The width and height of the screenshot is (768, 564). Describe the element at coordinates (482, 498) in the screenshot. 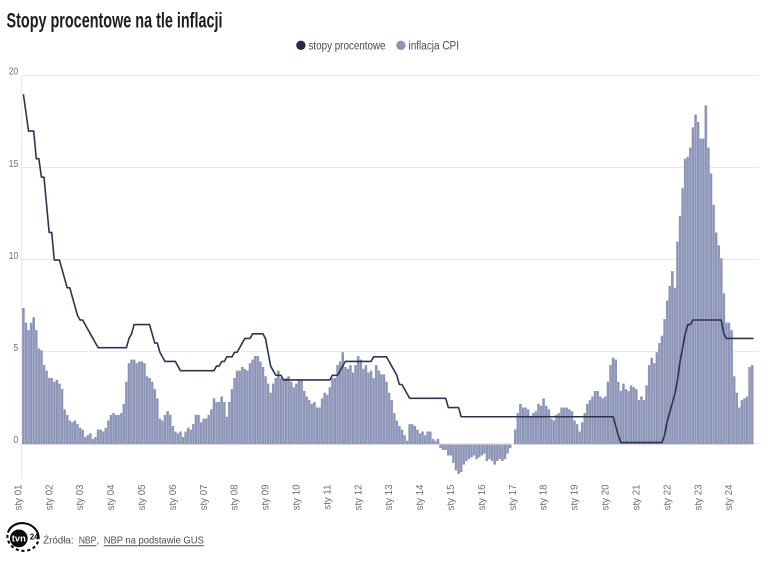

I see `svg-text: sty 16` at that location.